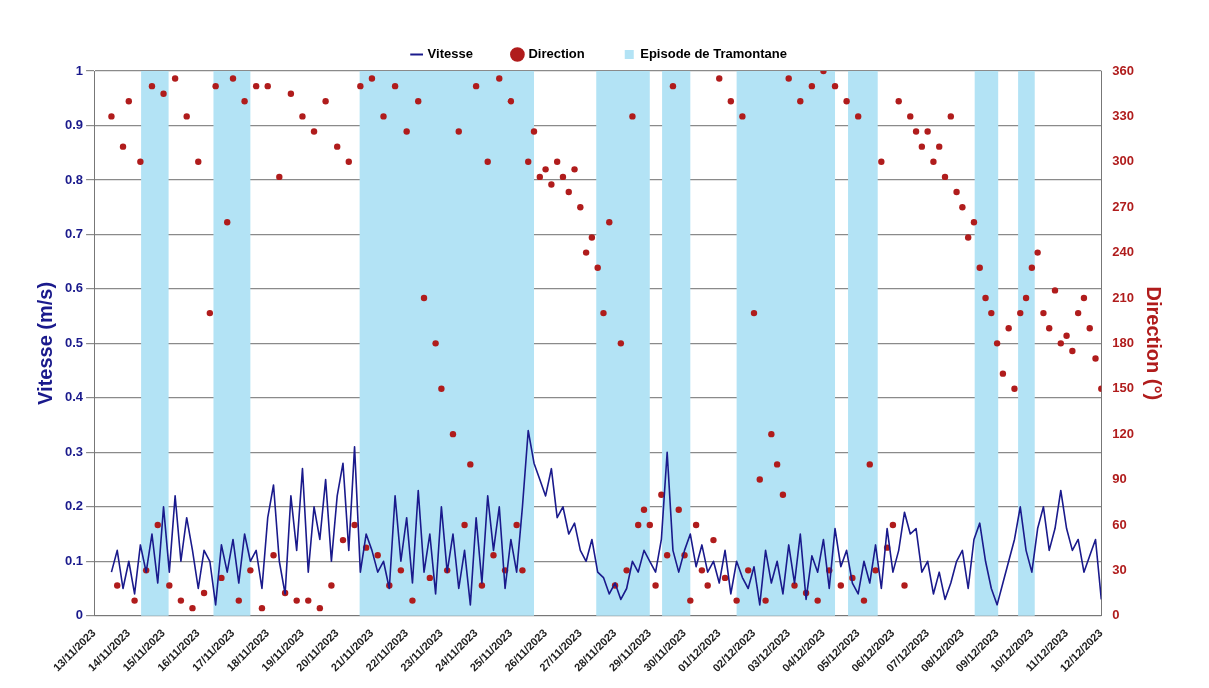 This screenshot has height=688, width=1209. Describe the element at coordinates (1123, 161) in the screenshot. I see `y2-tick-label: 300` at that location.